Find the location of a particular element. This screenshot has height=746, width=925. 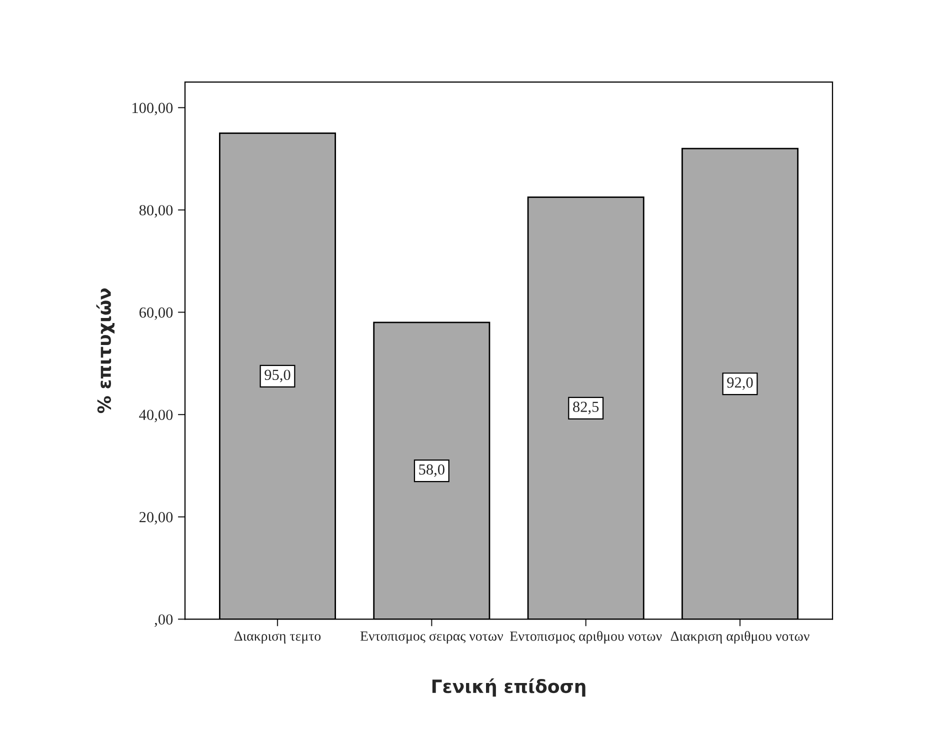

data-label: 58,0 is located at coordinates (431, 470).